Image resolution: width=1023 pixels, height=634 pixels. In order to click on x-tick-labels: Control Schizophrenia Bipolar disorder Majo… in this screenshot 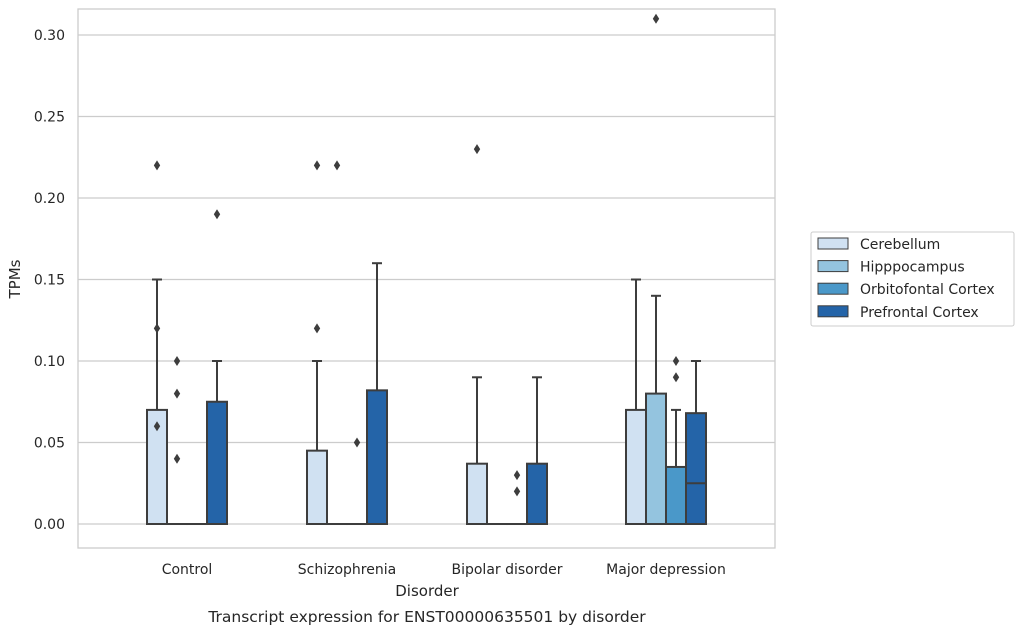, I will do `click(444, 570)`.